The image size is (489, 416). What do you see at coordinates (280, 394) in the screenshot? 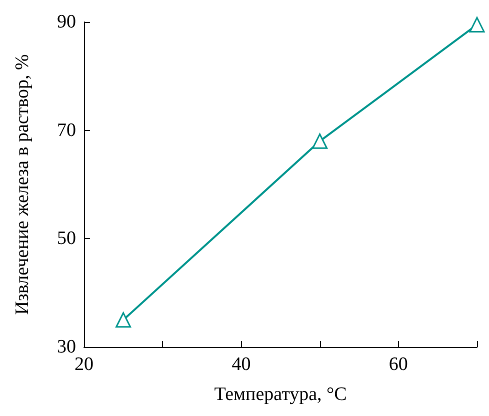
I see `x-axis-title: Температура, °C` at bounding box center [280, 394].